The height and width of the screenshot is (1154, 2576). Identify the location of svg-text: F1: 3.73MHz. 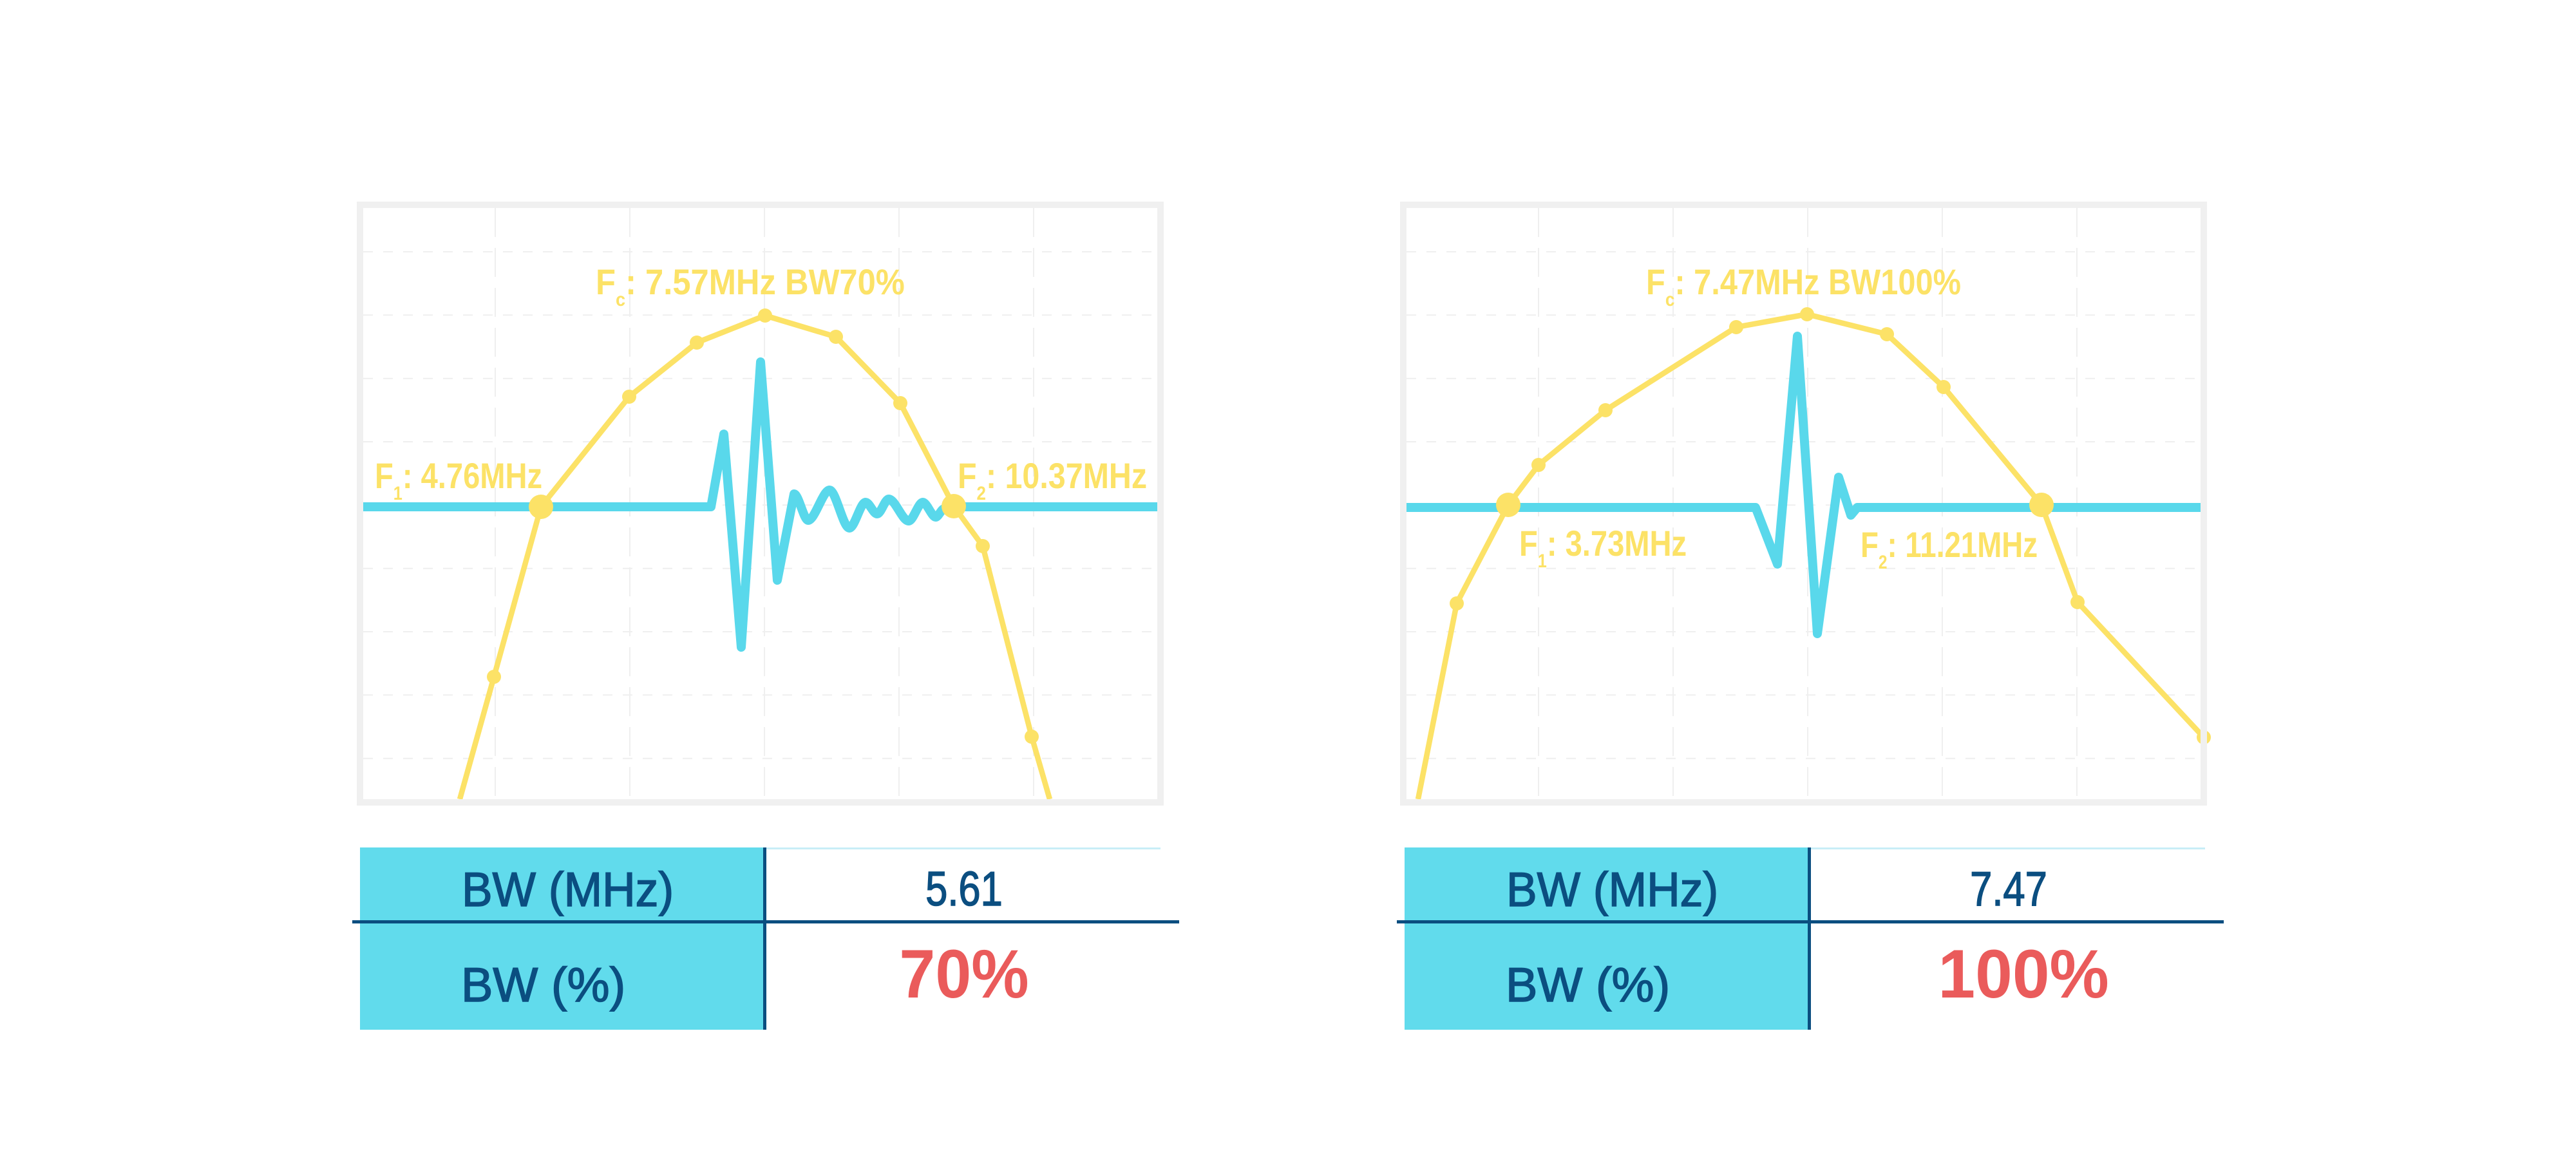
(1603, 547).